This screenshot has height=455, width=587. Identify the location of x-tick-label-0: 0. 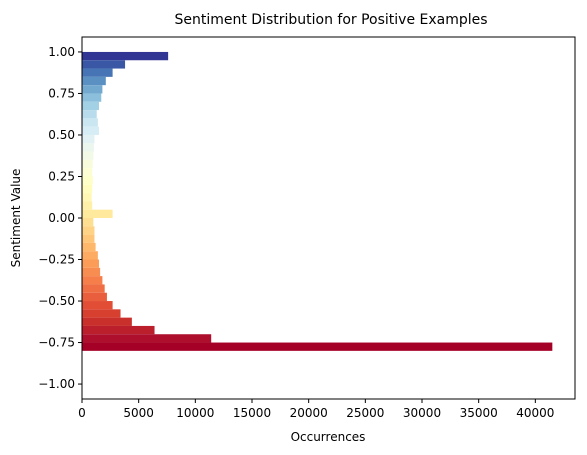
(82, 413).